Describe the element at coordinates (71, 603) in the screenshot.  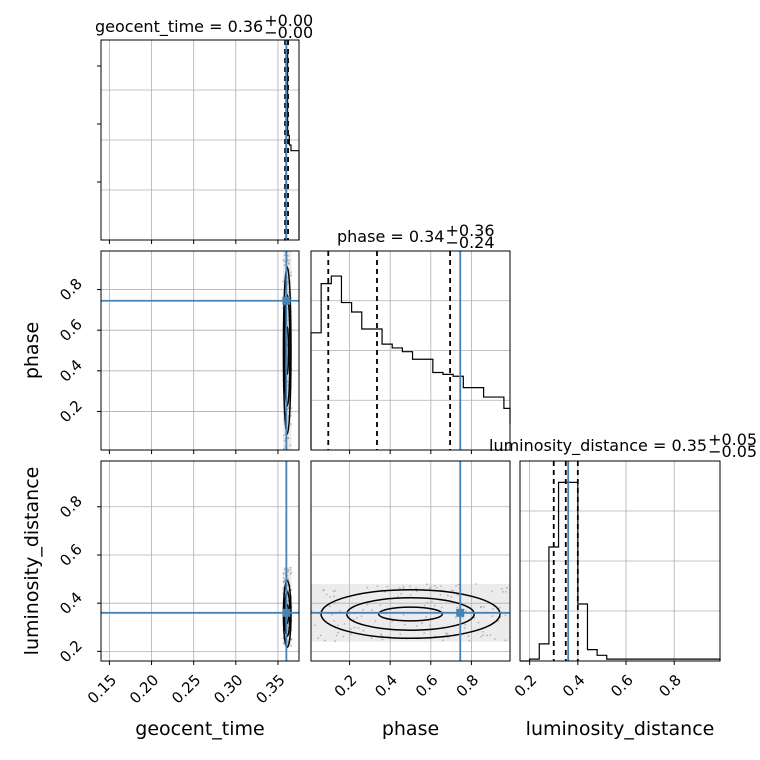
I see `tick-label-y-luminosity_distance-1: 0.4` at that location.